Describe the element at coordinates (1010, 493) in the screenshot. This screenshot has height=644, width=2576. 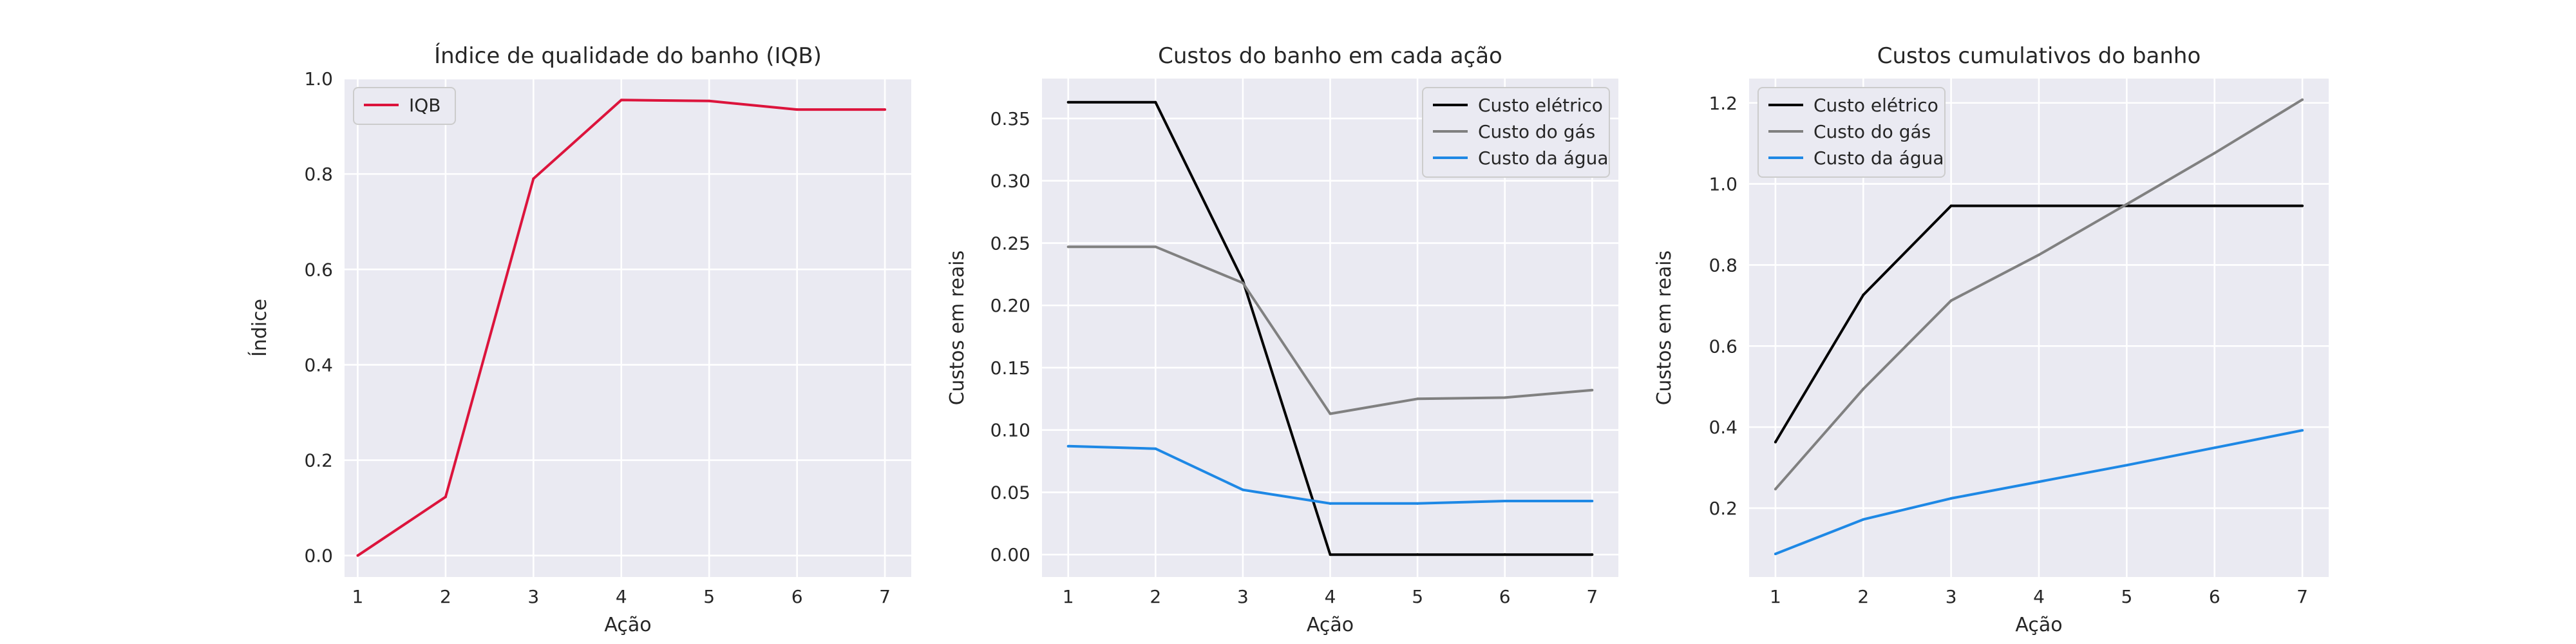
I see `y-tick-label: 0.05` at that location.